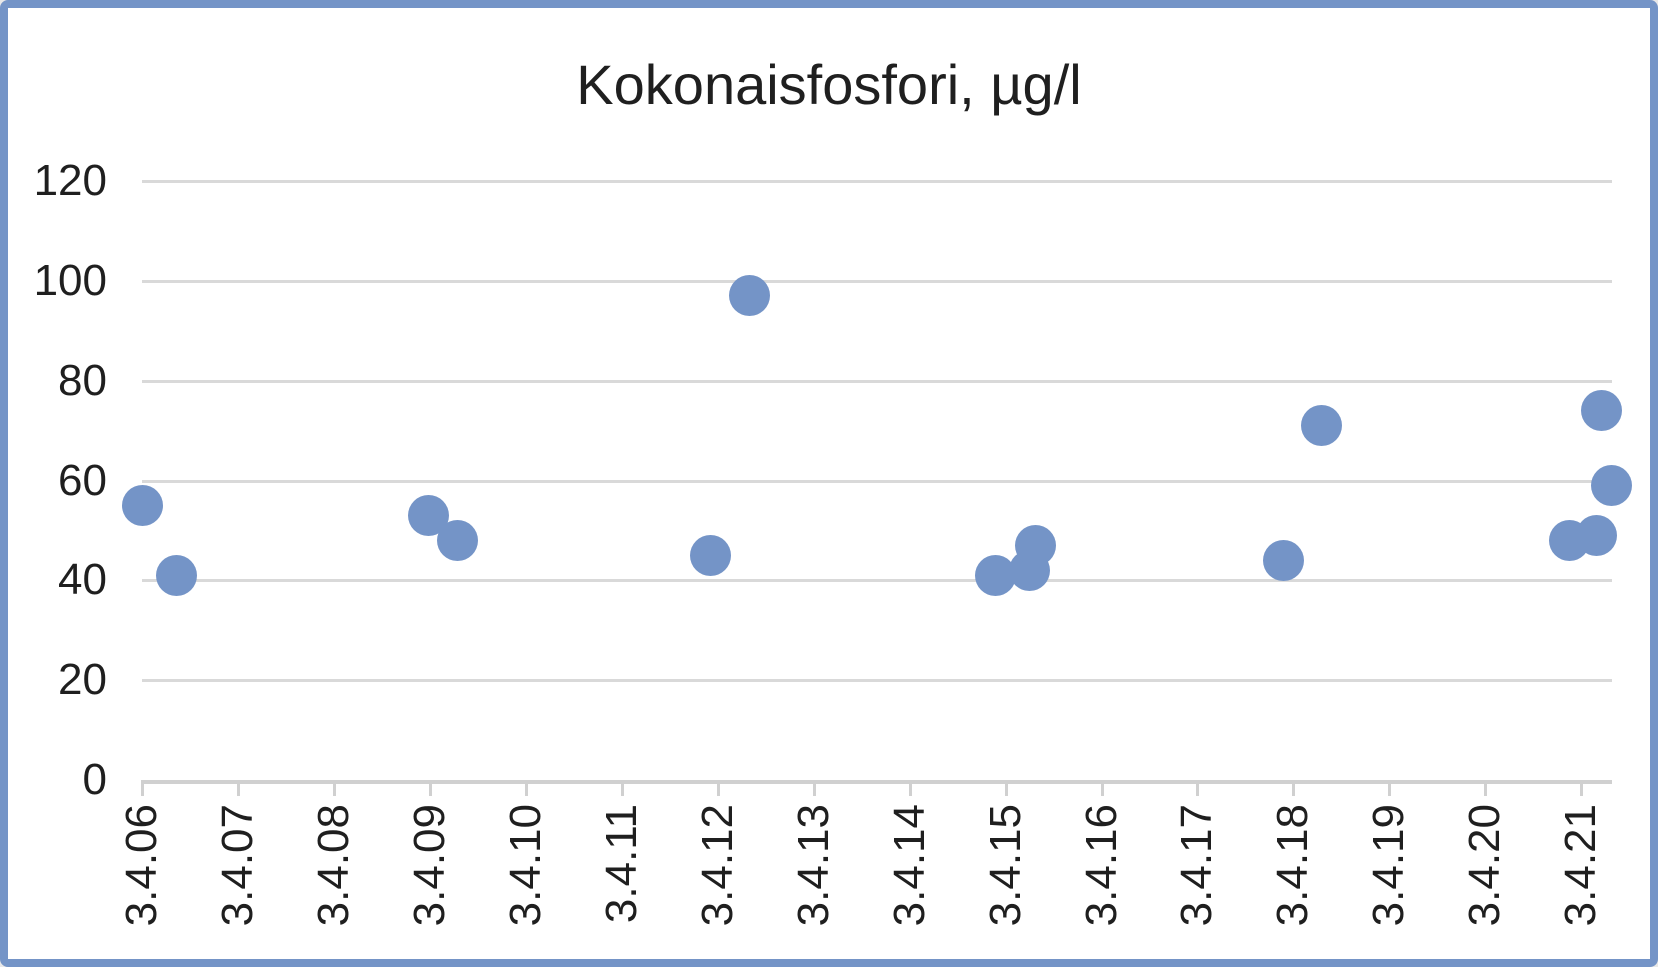 The width and height of the screenshot is (1658, 967). What do you see at coordinates (141, 865) in the screenshot?
I see `x-tick-label: 3.4.06` at bounding box center [141, 865].